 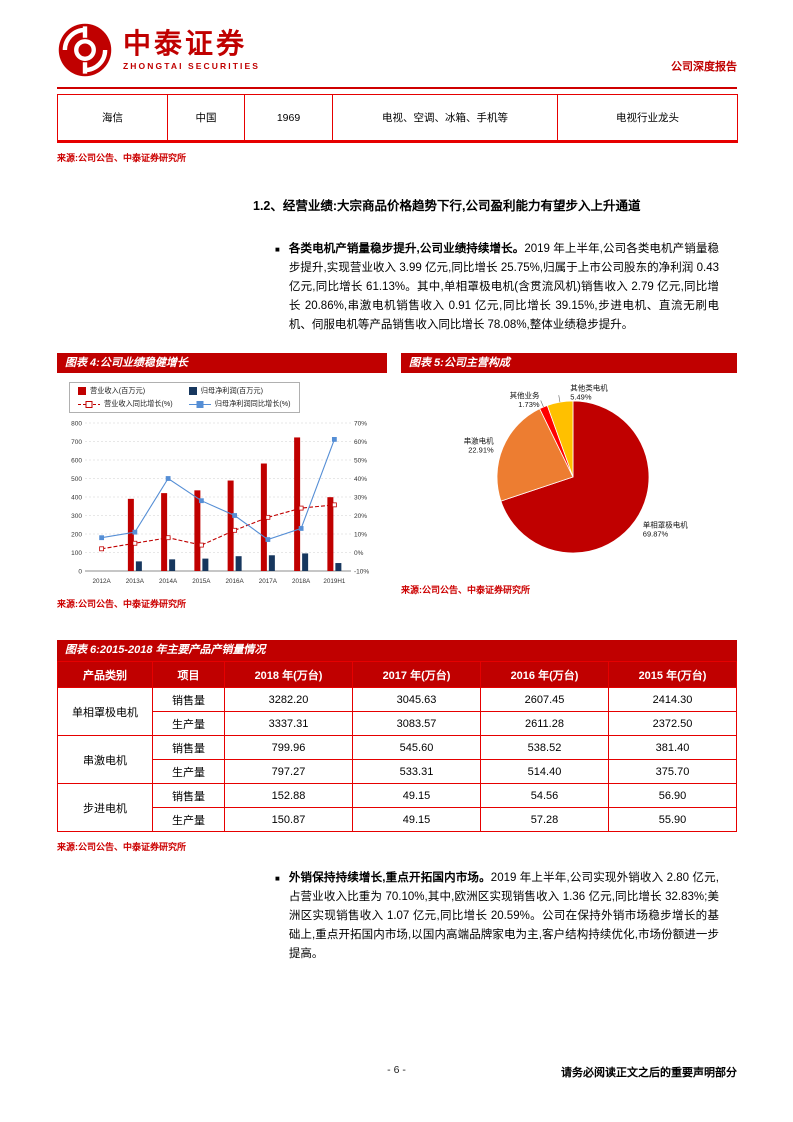 I want to click on bullet1-lead: 各类电机产销量稳步提升,公司业绩持续增长。, so click(x=406, y=248).